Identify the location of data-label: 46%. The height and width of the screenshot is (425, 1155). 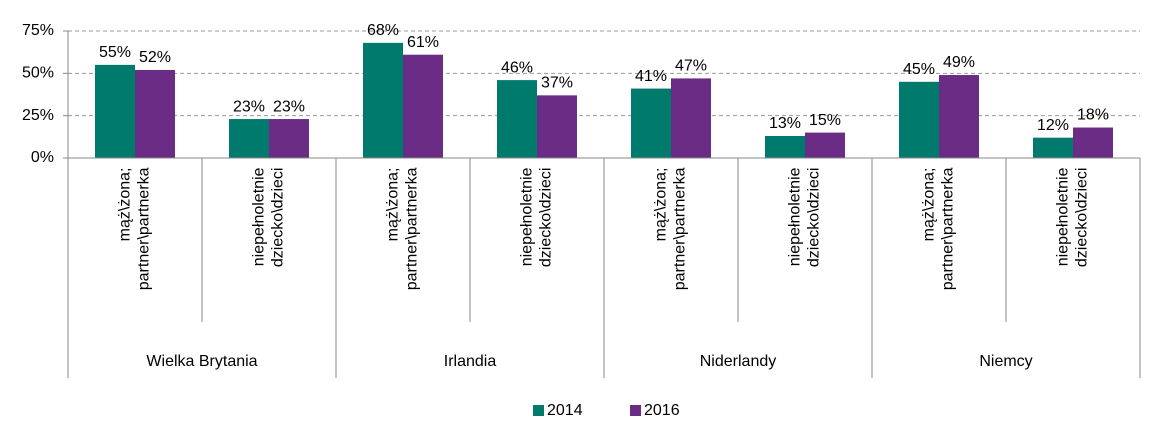
(517, 67).